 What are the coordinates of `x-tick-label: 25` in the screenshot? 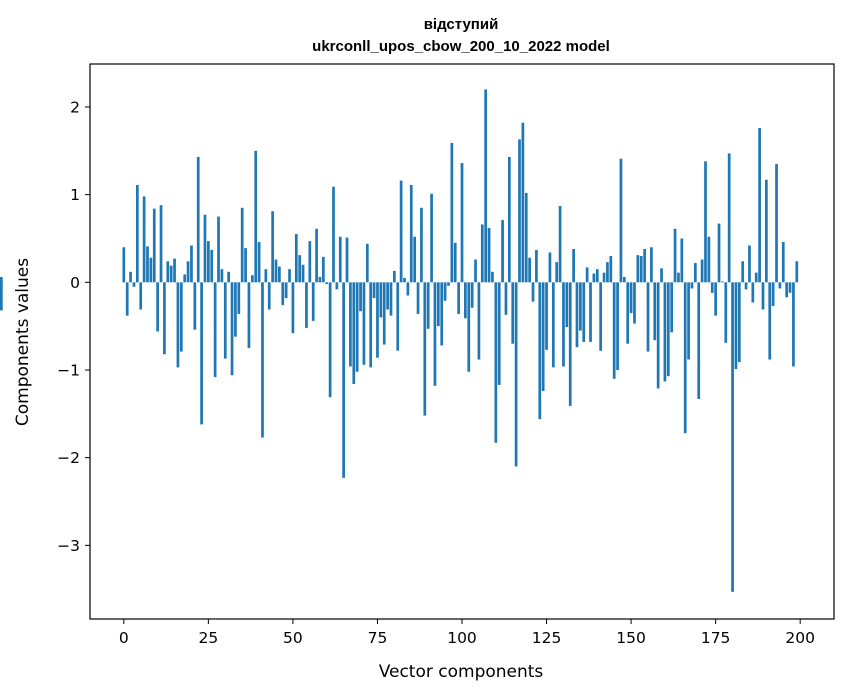 It's located at (208, 638).